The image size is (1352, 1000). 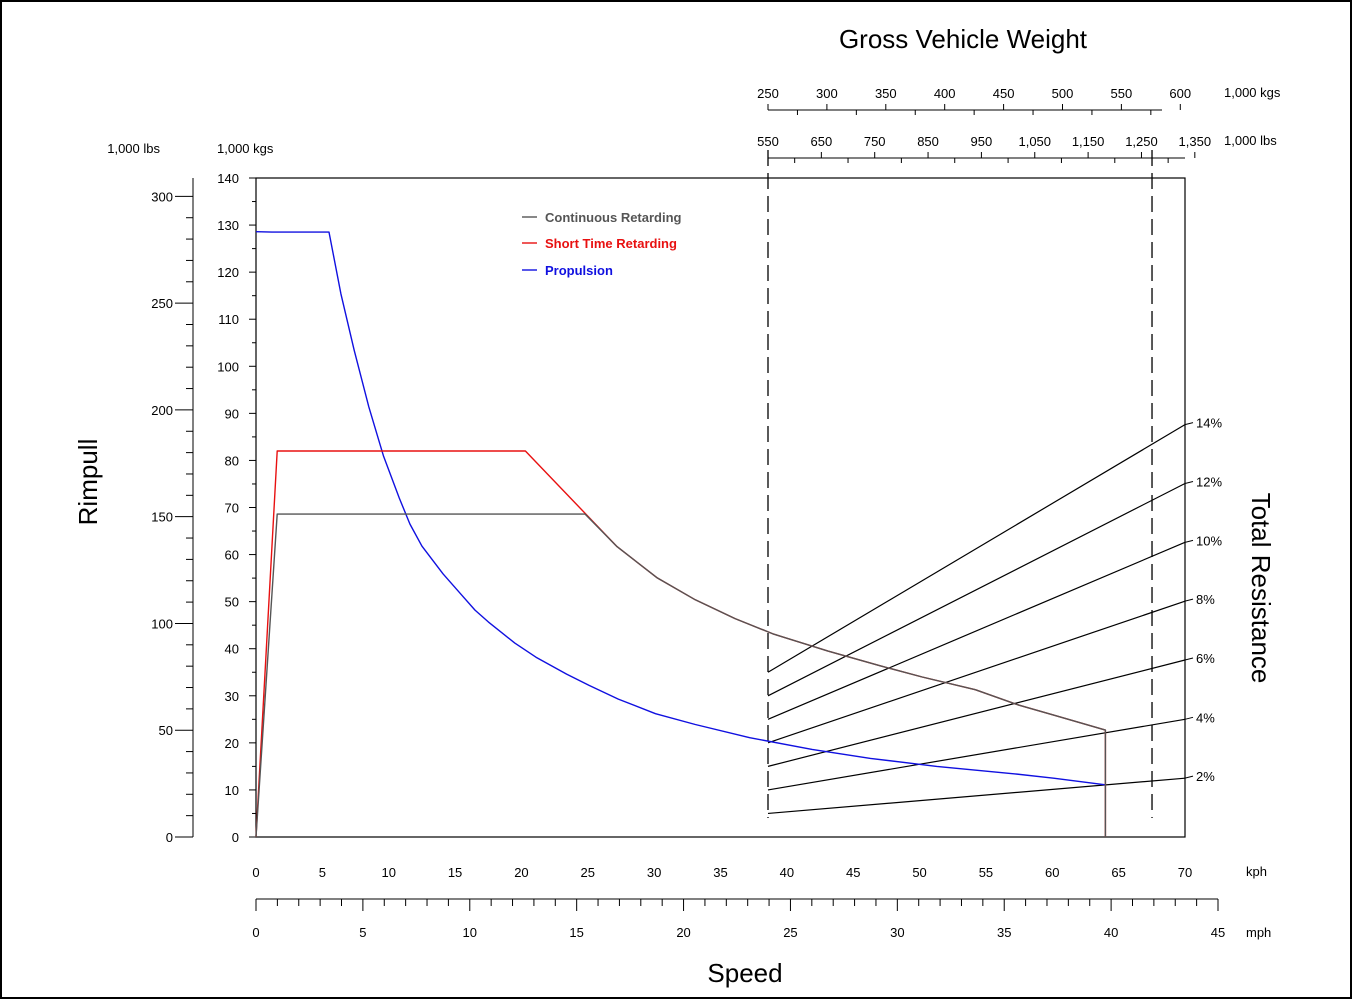 I want to click on rimpull-axis-title: Rimpull, so click(x=88, y=482).